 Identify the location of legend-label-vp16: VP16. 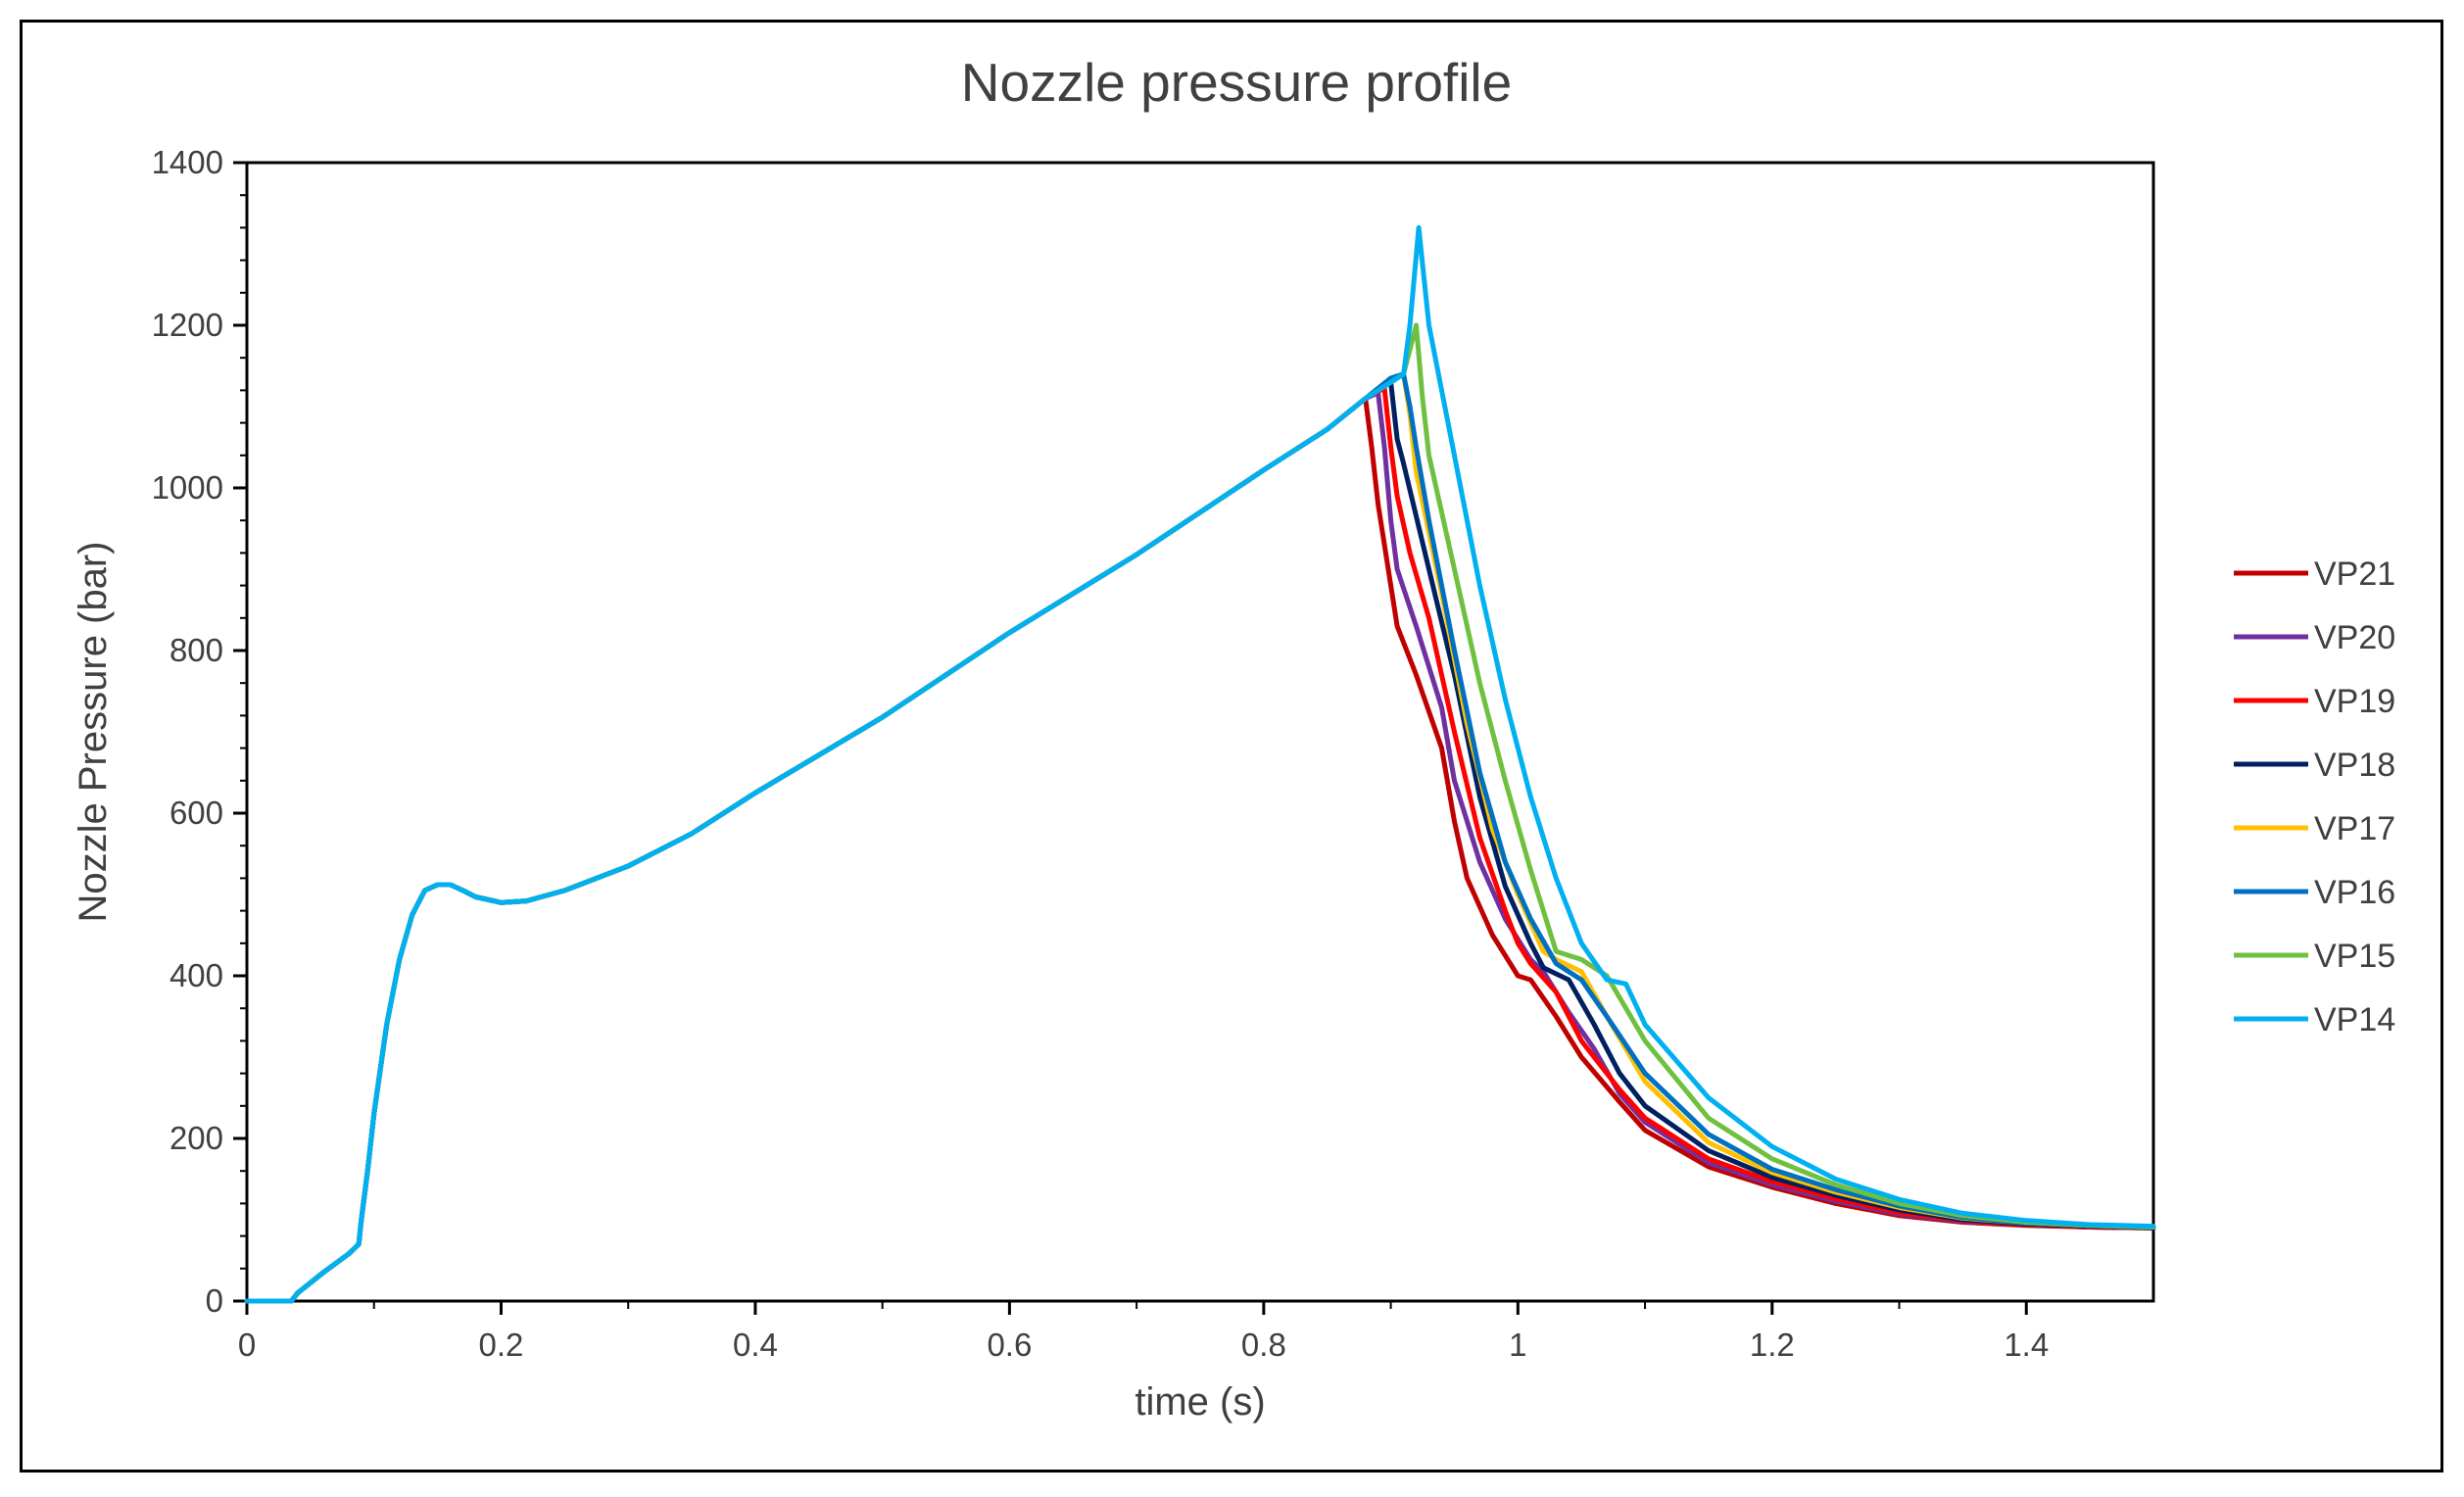
(2354, 892).